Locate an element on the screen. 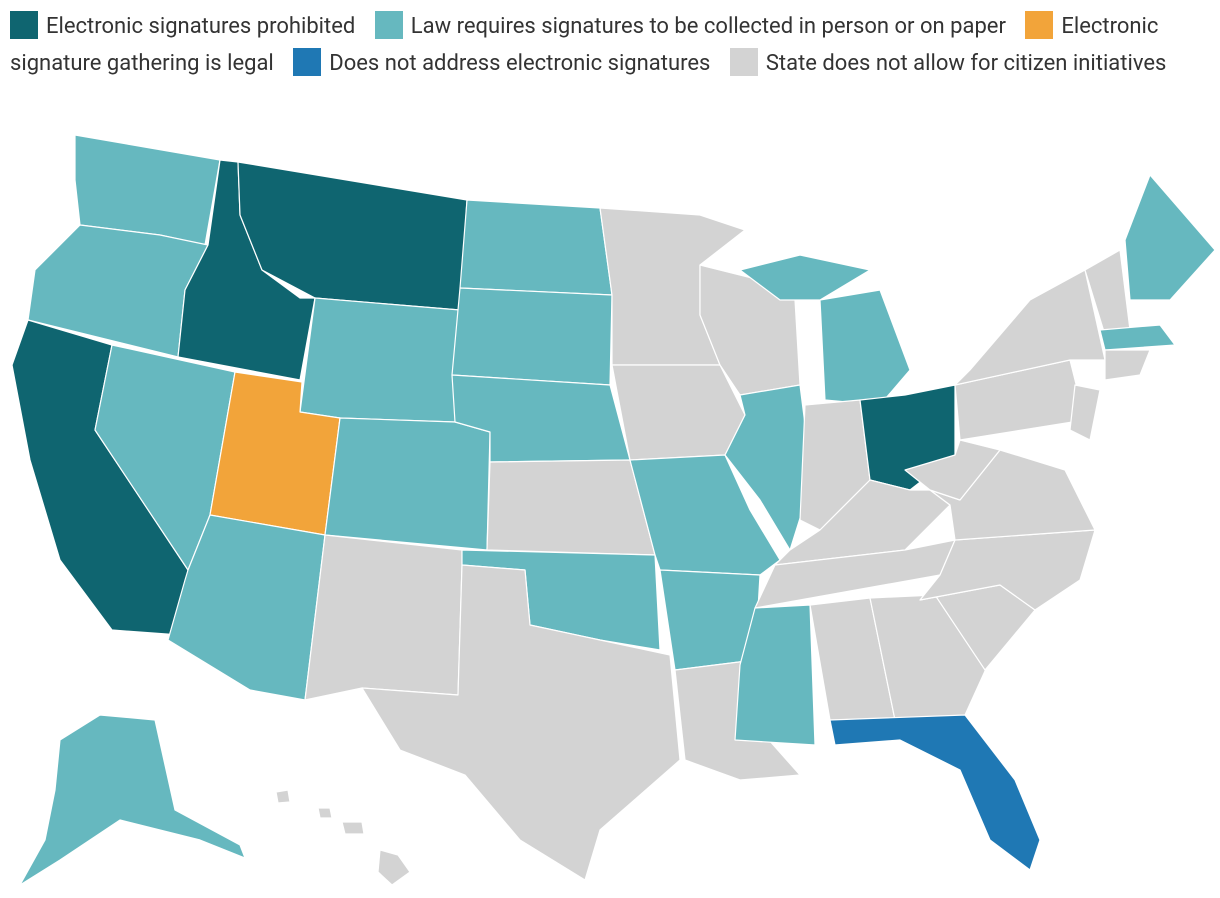  legend-label: Electronic signatures prohibited is located at coordinates (201, 26).